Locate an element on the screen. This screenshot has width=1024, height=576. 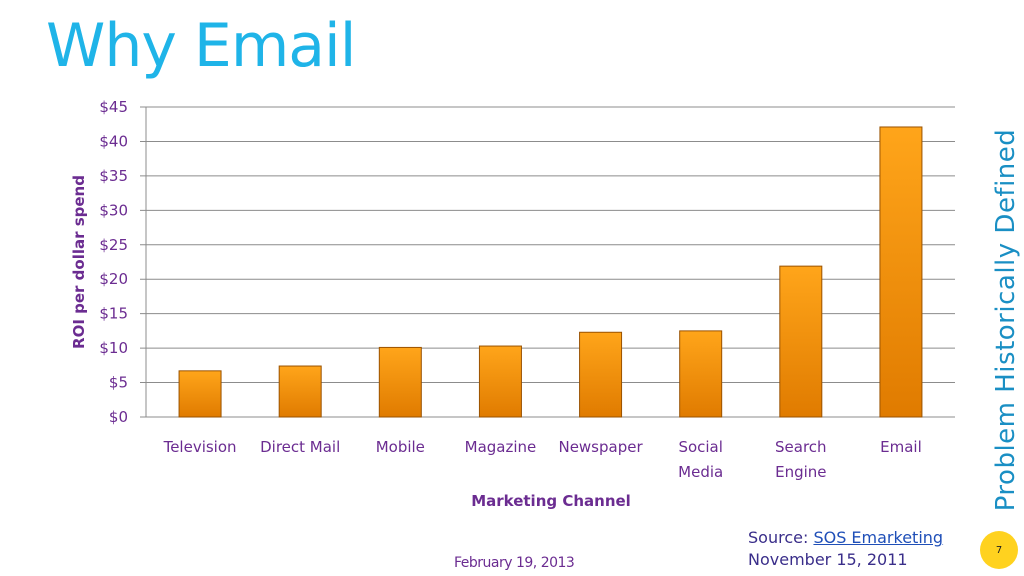
footer-date: February 19, 2013 is located at coordinates (514, 563).